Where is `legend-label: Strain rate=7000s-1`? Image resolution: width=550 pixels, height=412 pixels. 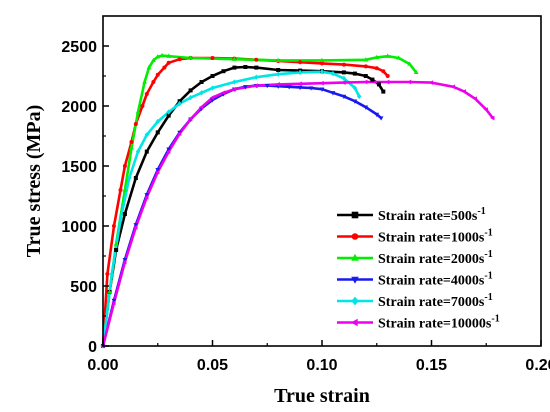 legend-label: Strain rate=7000s-1 is located at coordinates (435, 301).